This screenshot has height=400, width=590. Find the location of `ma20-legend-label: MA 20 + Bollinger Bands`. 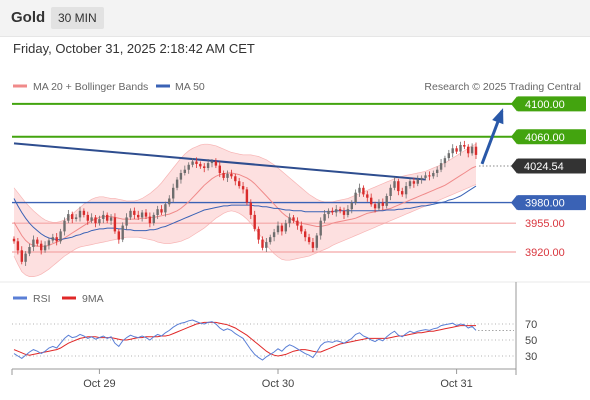

ma20-legend-label: MA 20 + Bollinger Bands is located at coordinates (90, 87).